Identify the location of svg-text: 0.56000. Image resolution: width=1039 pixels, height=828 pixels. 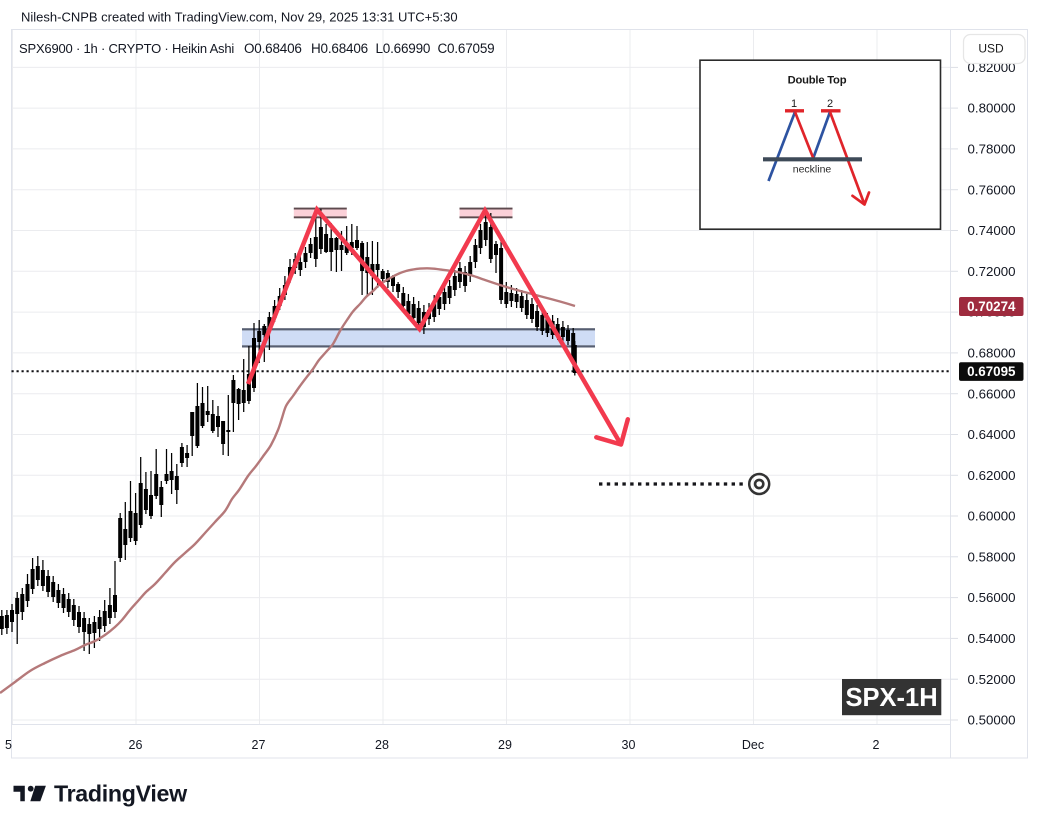
(992, 597).